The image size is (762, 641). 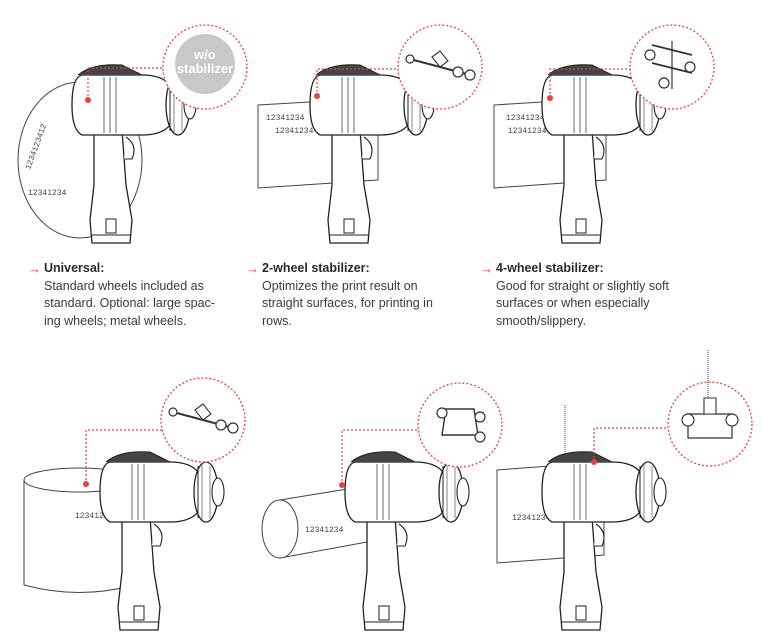 What do you see at coordinates (624, 490) in the screenshot?
I see `panel-tall-stabilizer: 12341234` at bounding box center [624, 490].